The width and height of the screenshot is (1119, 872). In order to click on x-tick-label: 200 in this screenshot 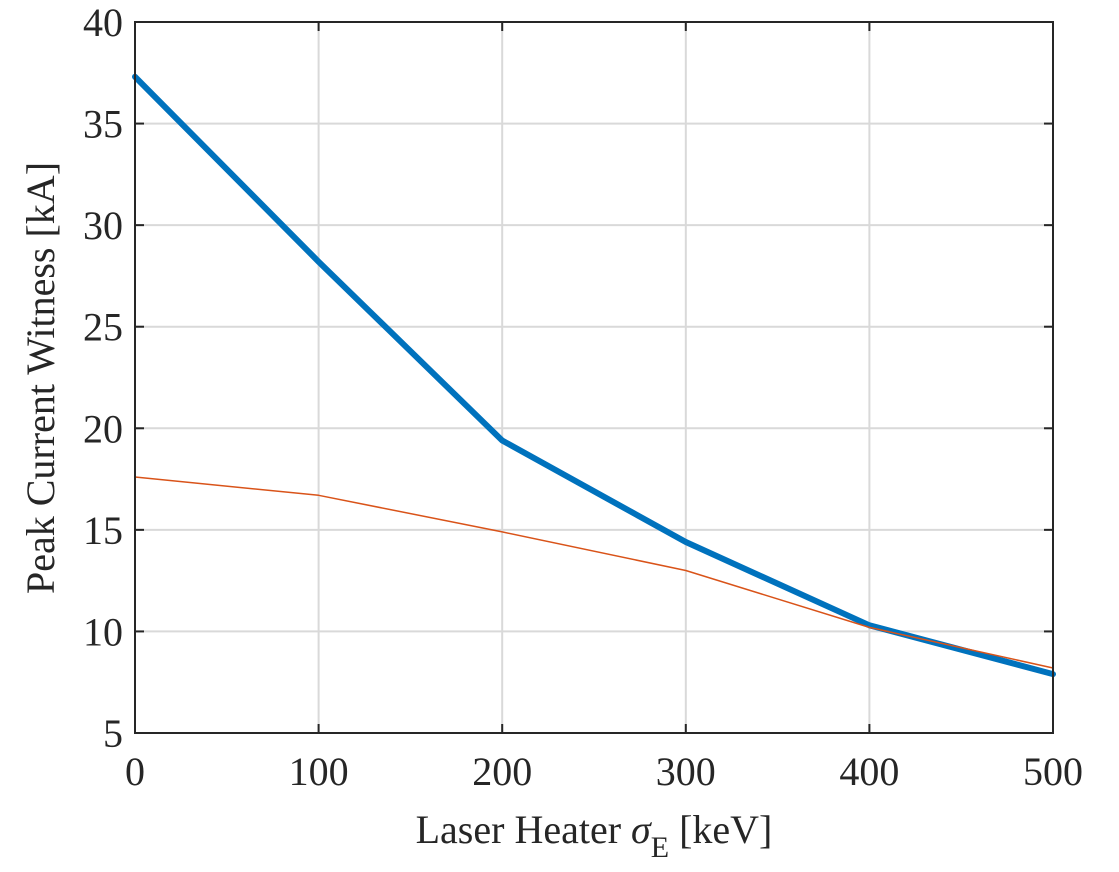, I will do `click(502, 771)`.